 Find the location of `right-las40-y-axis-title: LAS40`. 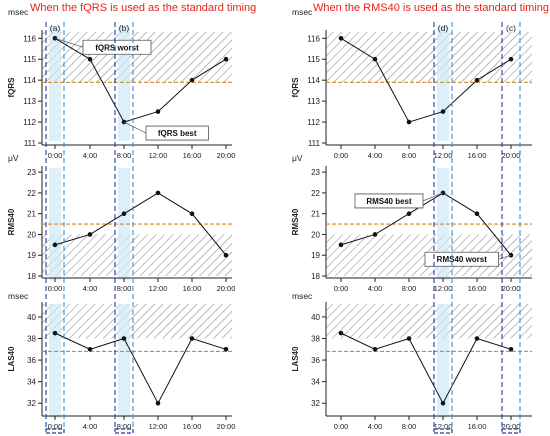

right-las40-y-axis-title: LAS40 is located at coordinates (295, 358).